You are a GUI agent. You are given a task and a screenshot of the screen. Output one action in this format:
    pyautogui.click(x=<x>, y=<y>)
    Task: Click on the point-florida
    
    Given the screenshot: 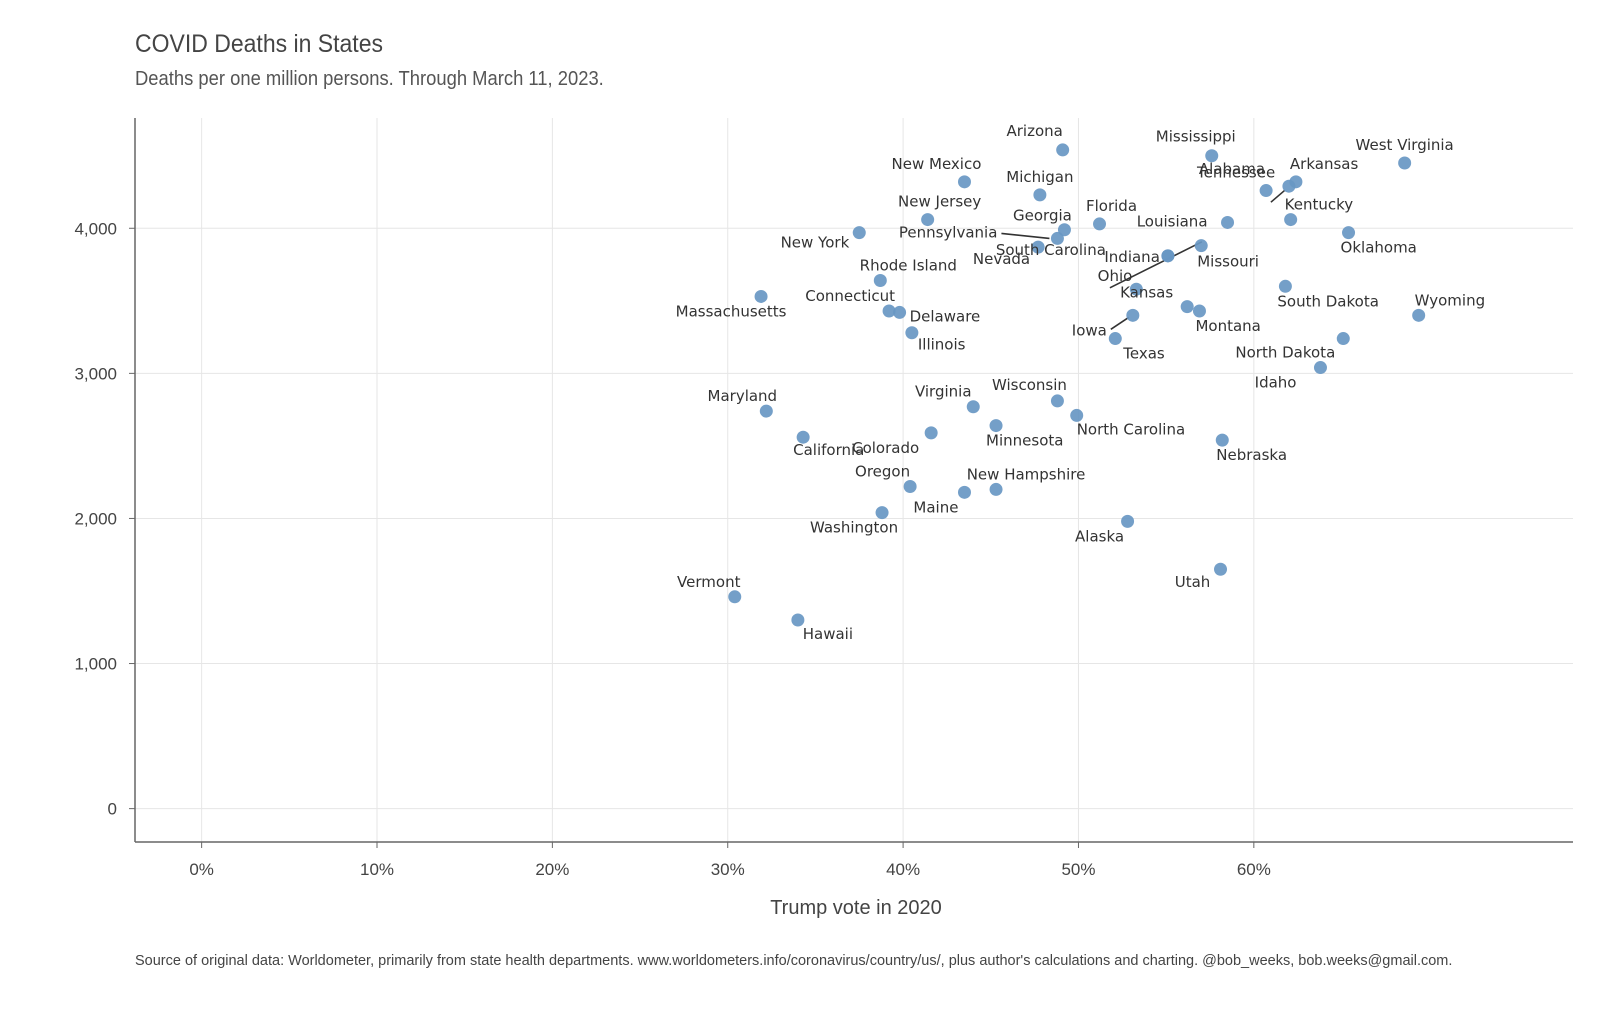 What is the action you would take?
    pyautogui.click(x=1100, y=224)
    